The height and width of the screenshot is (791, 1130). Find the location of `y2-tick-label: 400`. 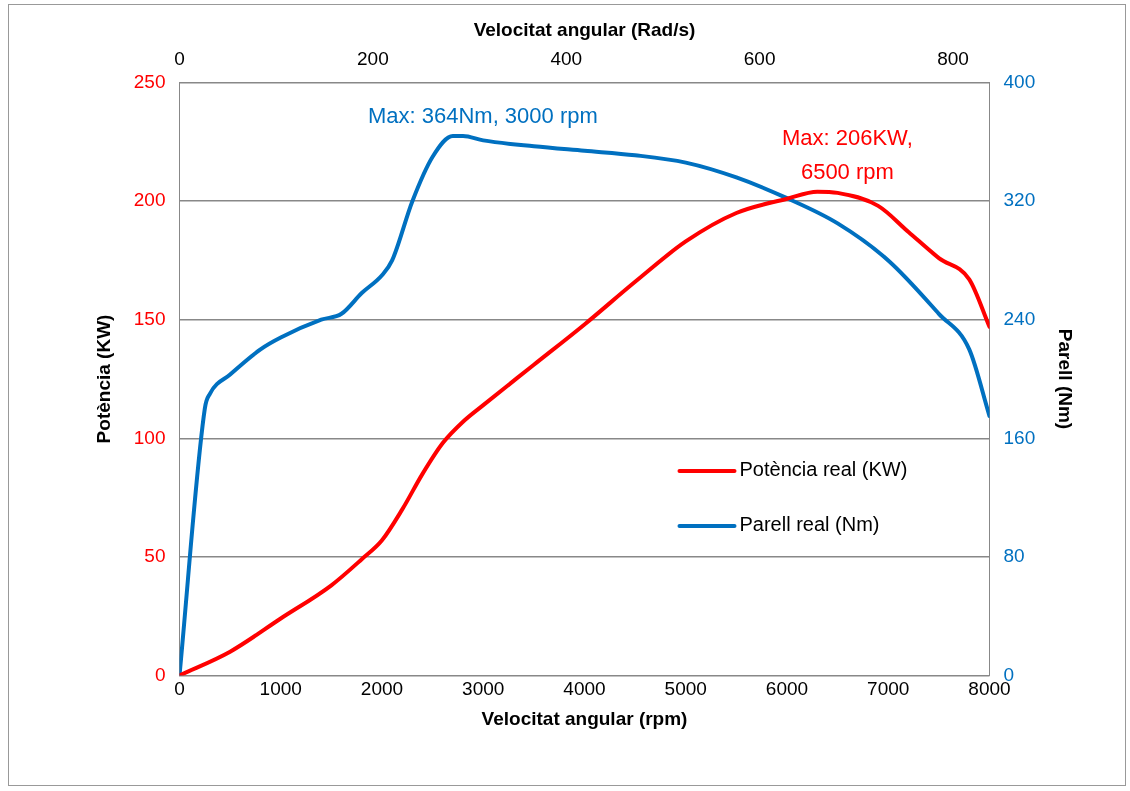

y2-tick-label: 400 is located at coordinates (1019, 81).